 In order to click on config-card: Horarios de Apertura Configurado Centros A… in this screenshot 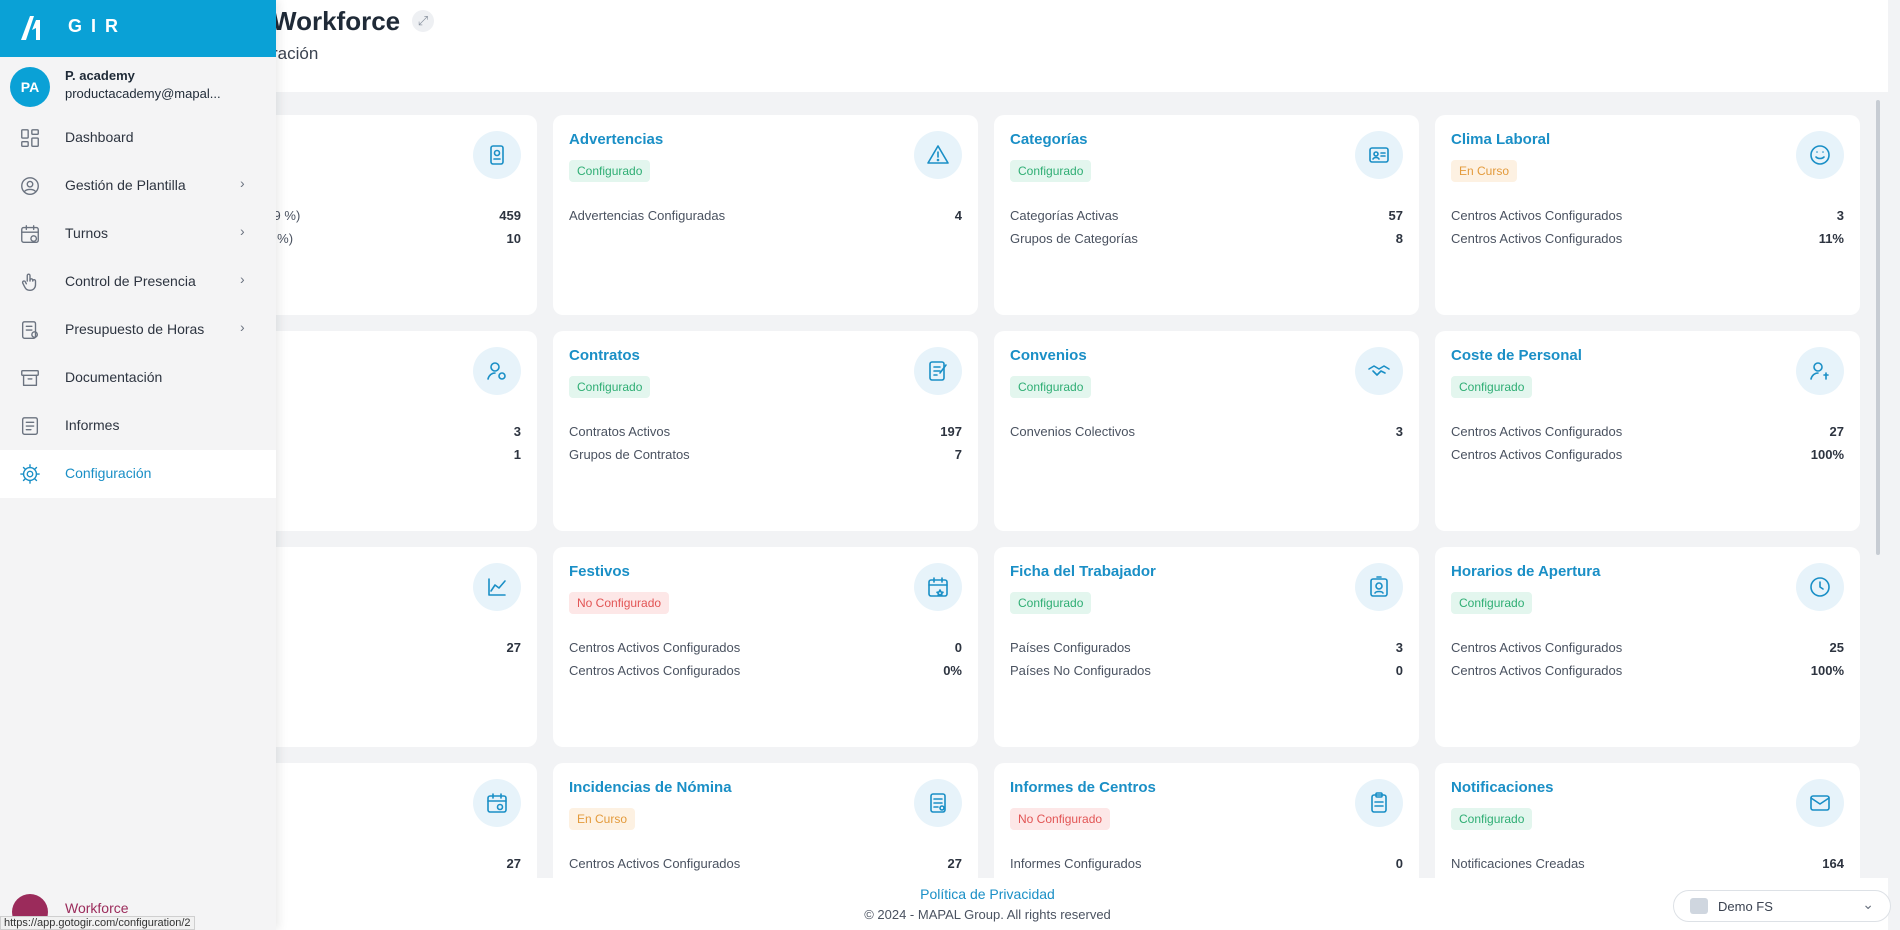, I will do `click(1647, 647)`.